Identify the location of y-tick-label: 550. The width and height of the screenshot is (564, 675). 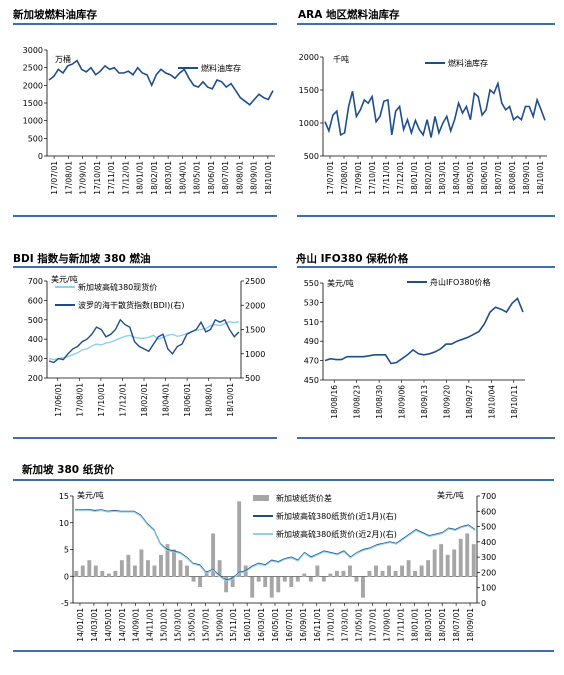
(311, 283).